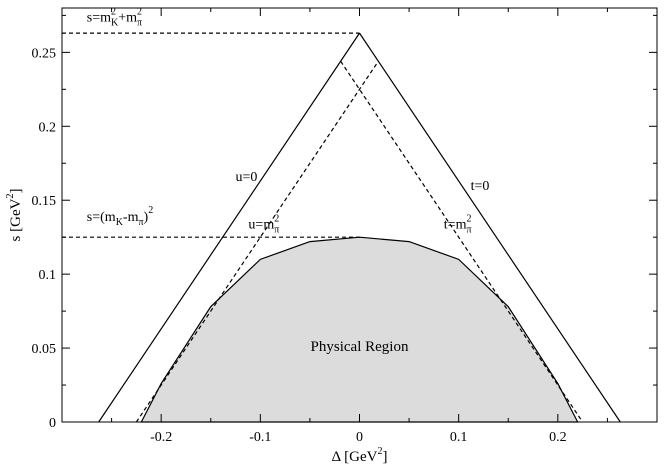 Image resolution: width=664 pixels, height=467 pixels. I want to click on x-axis-label: Δ [GeV2], so click(360, 455).